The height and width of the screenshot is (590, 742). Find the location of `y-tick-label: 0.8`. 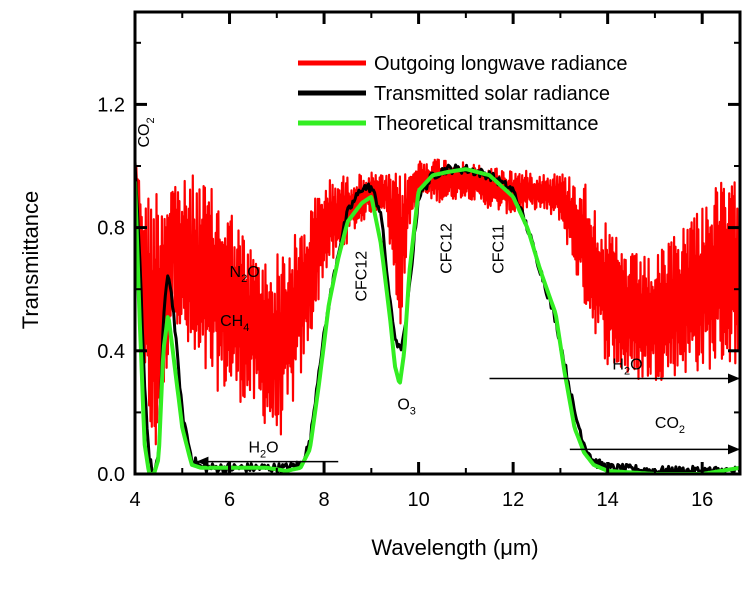

y-tick-label: 0.8 is located at coordinates (111, 229).